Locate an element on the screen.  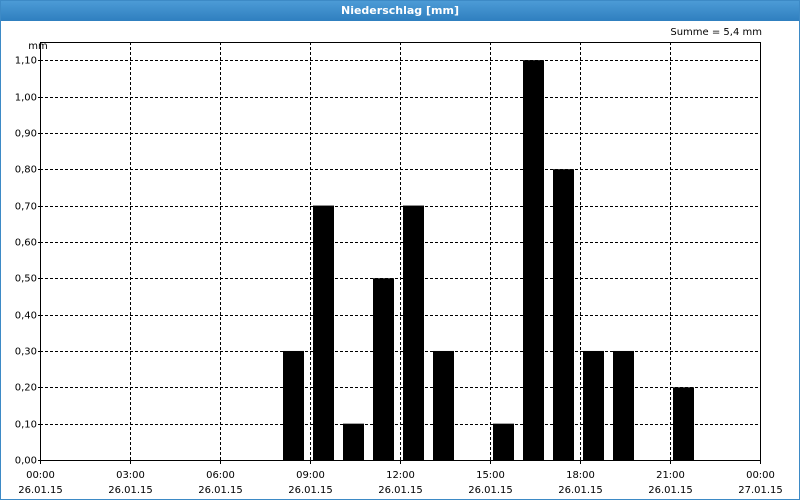
x-tick-label: 03:00 is located at coordinates (130, 475).